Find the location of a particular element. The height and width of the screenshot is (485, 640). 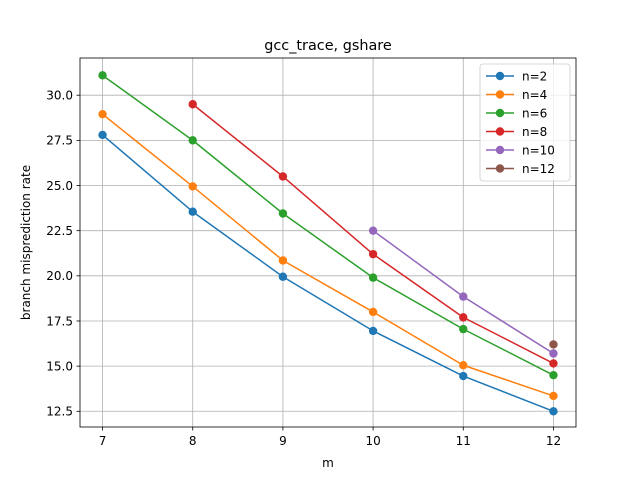

legend-label: n=12 is located at coordinates (538, 169).